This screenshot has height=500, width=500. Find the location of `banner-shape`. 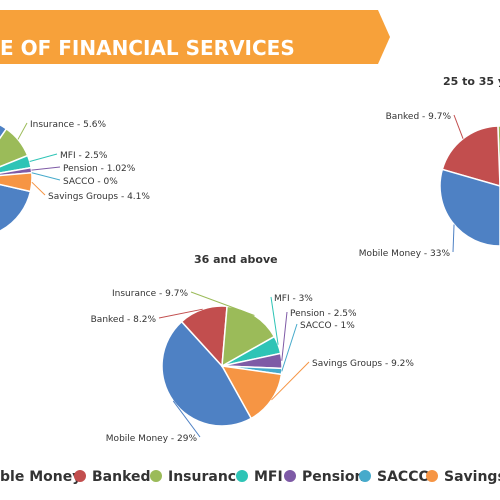

banner-shape is located at coordinates (195, 37).